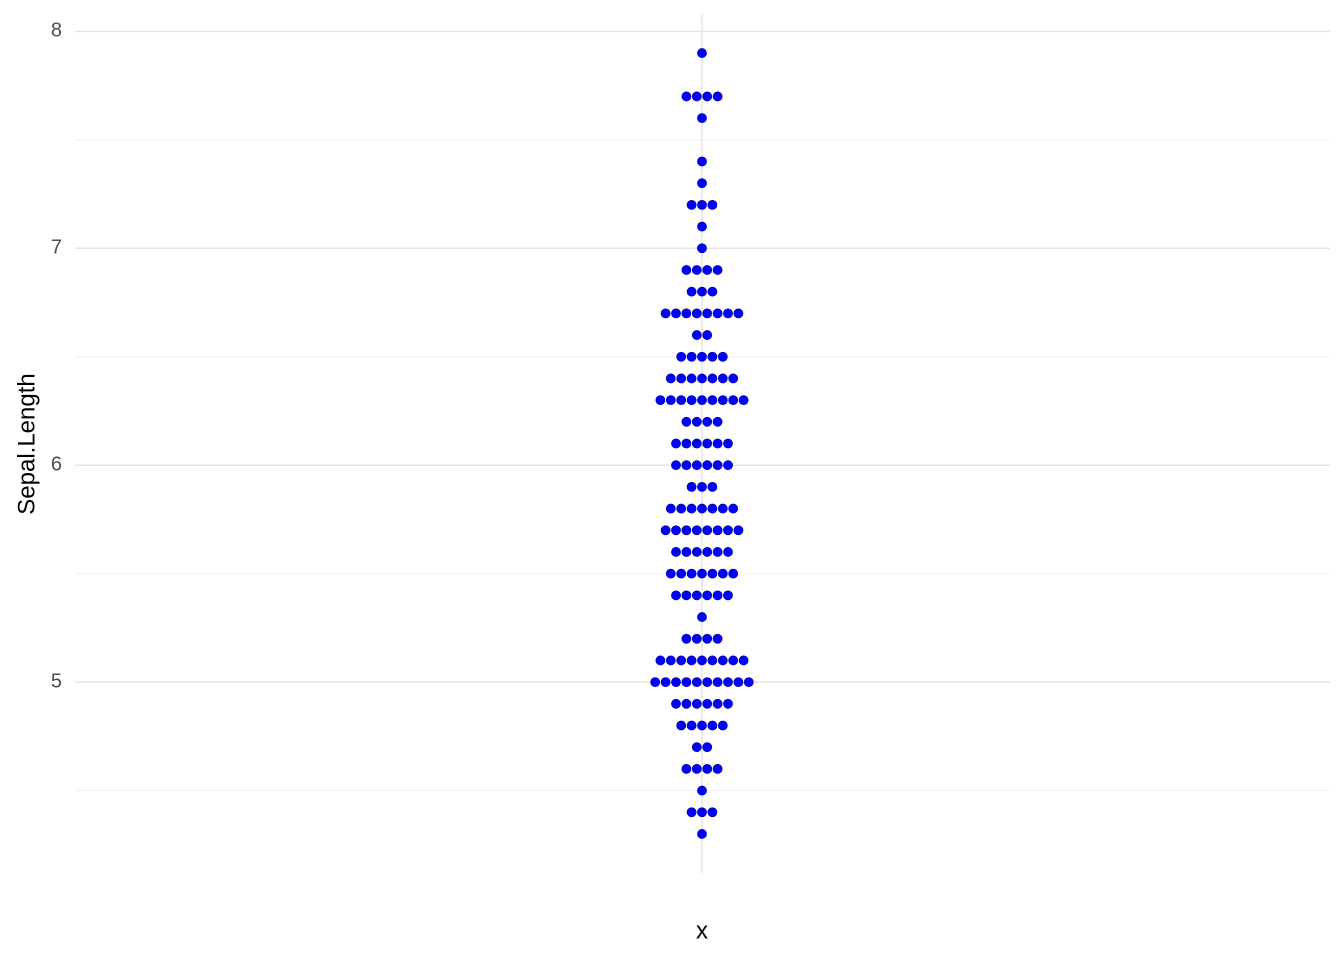  What do you see at coordinates (56, 464) in the screenshot?
I see `y-tick-label: 6` at bounding box center [56, 464].